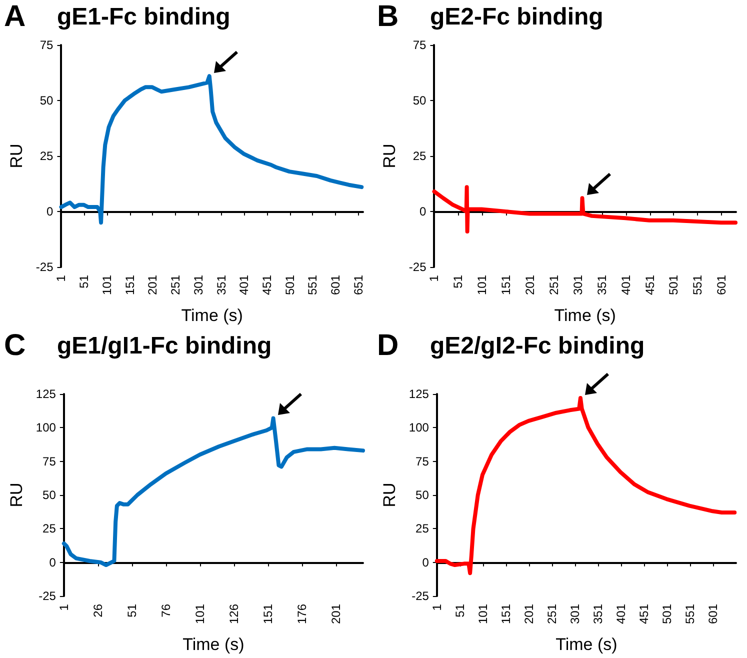  What do you see at coordinates (517, 17) in the screenshot?
I see `chart-title: gE2-Fc binding` at bounding box center [517, 17].